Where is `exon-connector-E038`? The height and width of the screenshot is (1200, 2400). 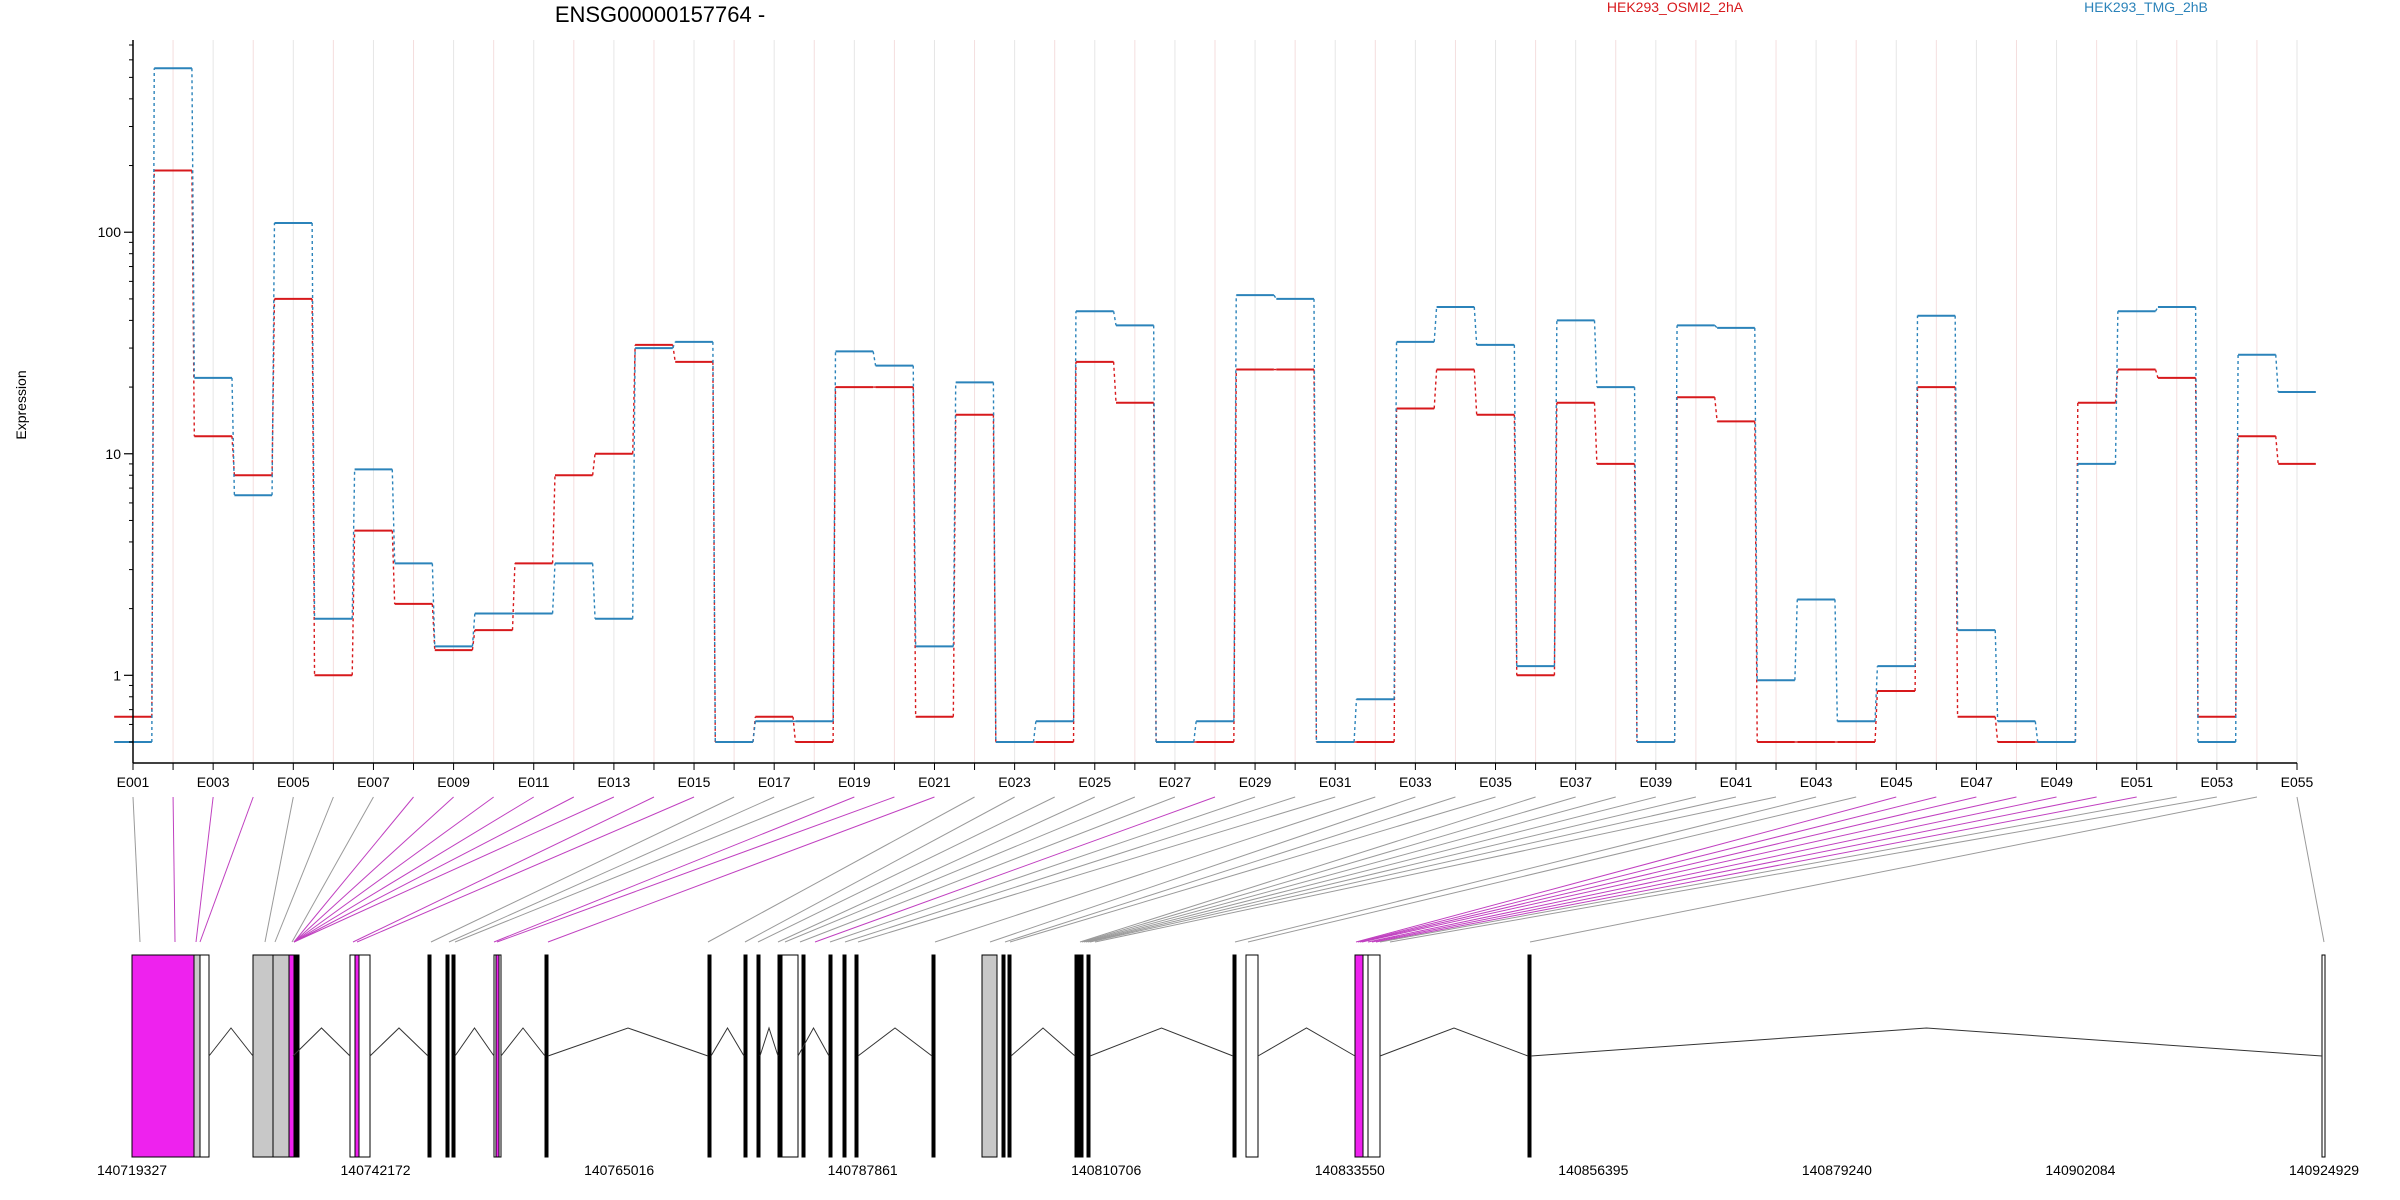 exon-connector-E038 is located at coordinates (1349, 869).